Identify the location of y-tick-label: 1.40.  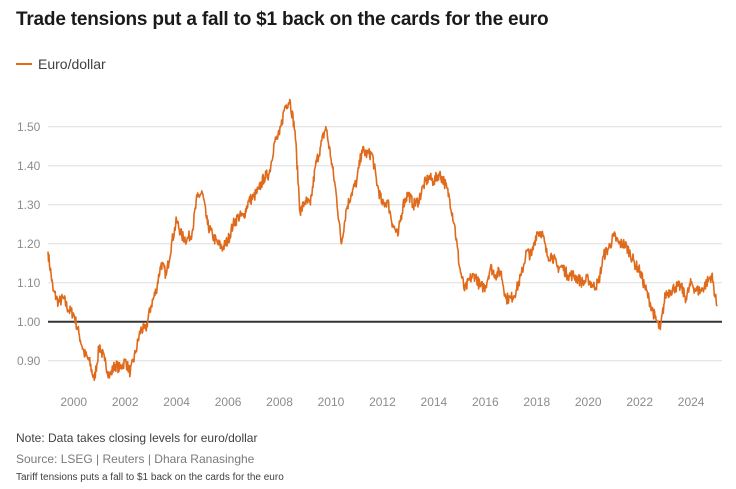
(29, 166).